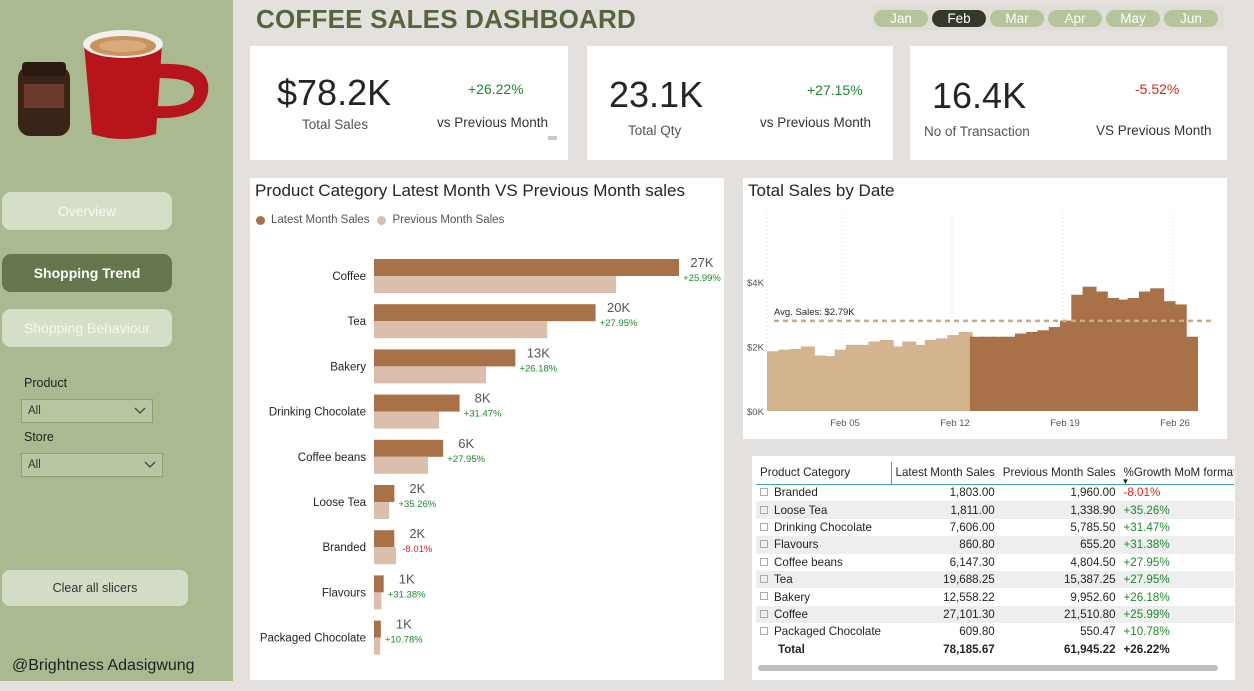 This screenshot has width=1254, height=691. Describe the element at coordinates (95, 588) in the screenshot. I see `clear-all-slicers-button: Clear all slicers` at that location.